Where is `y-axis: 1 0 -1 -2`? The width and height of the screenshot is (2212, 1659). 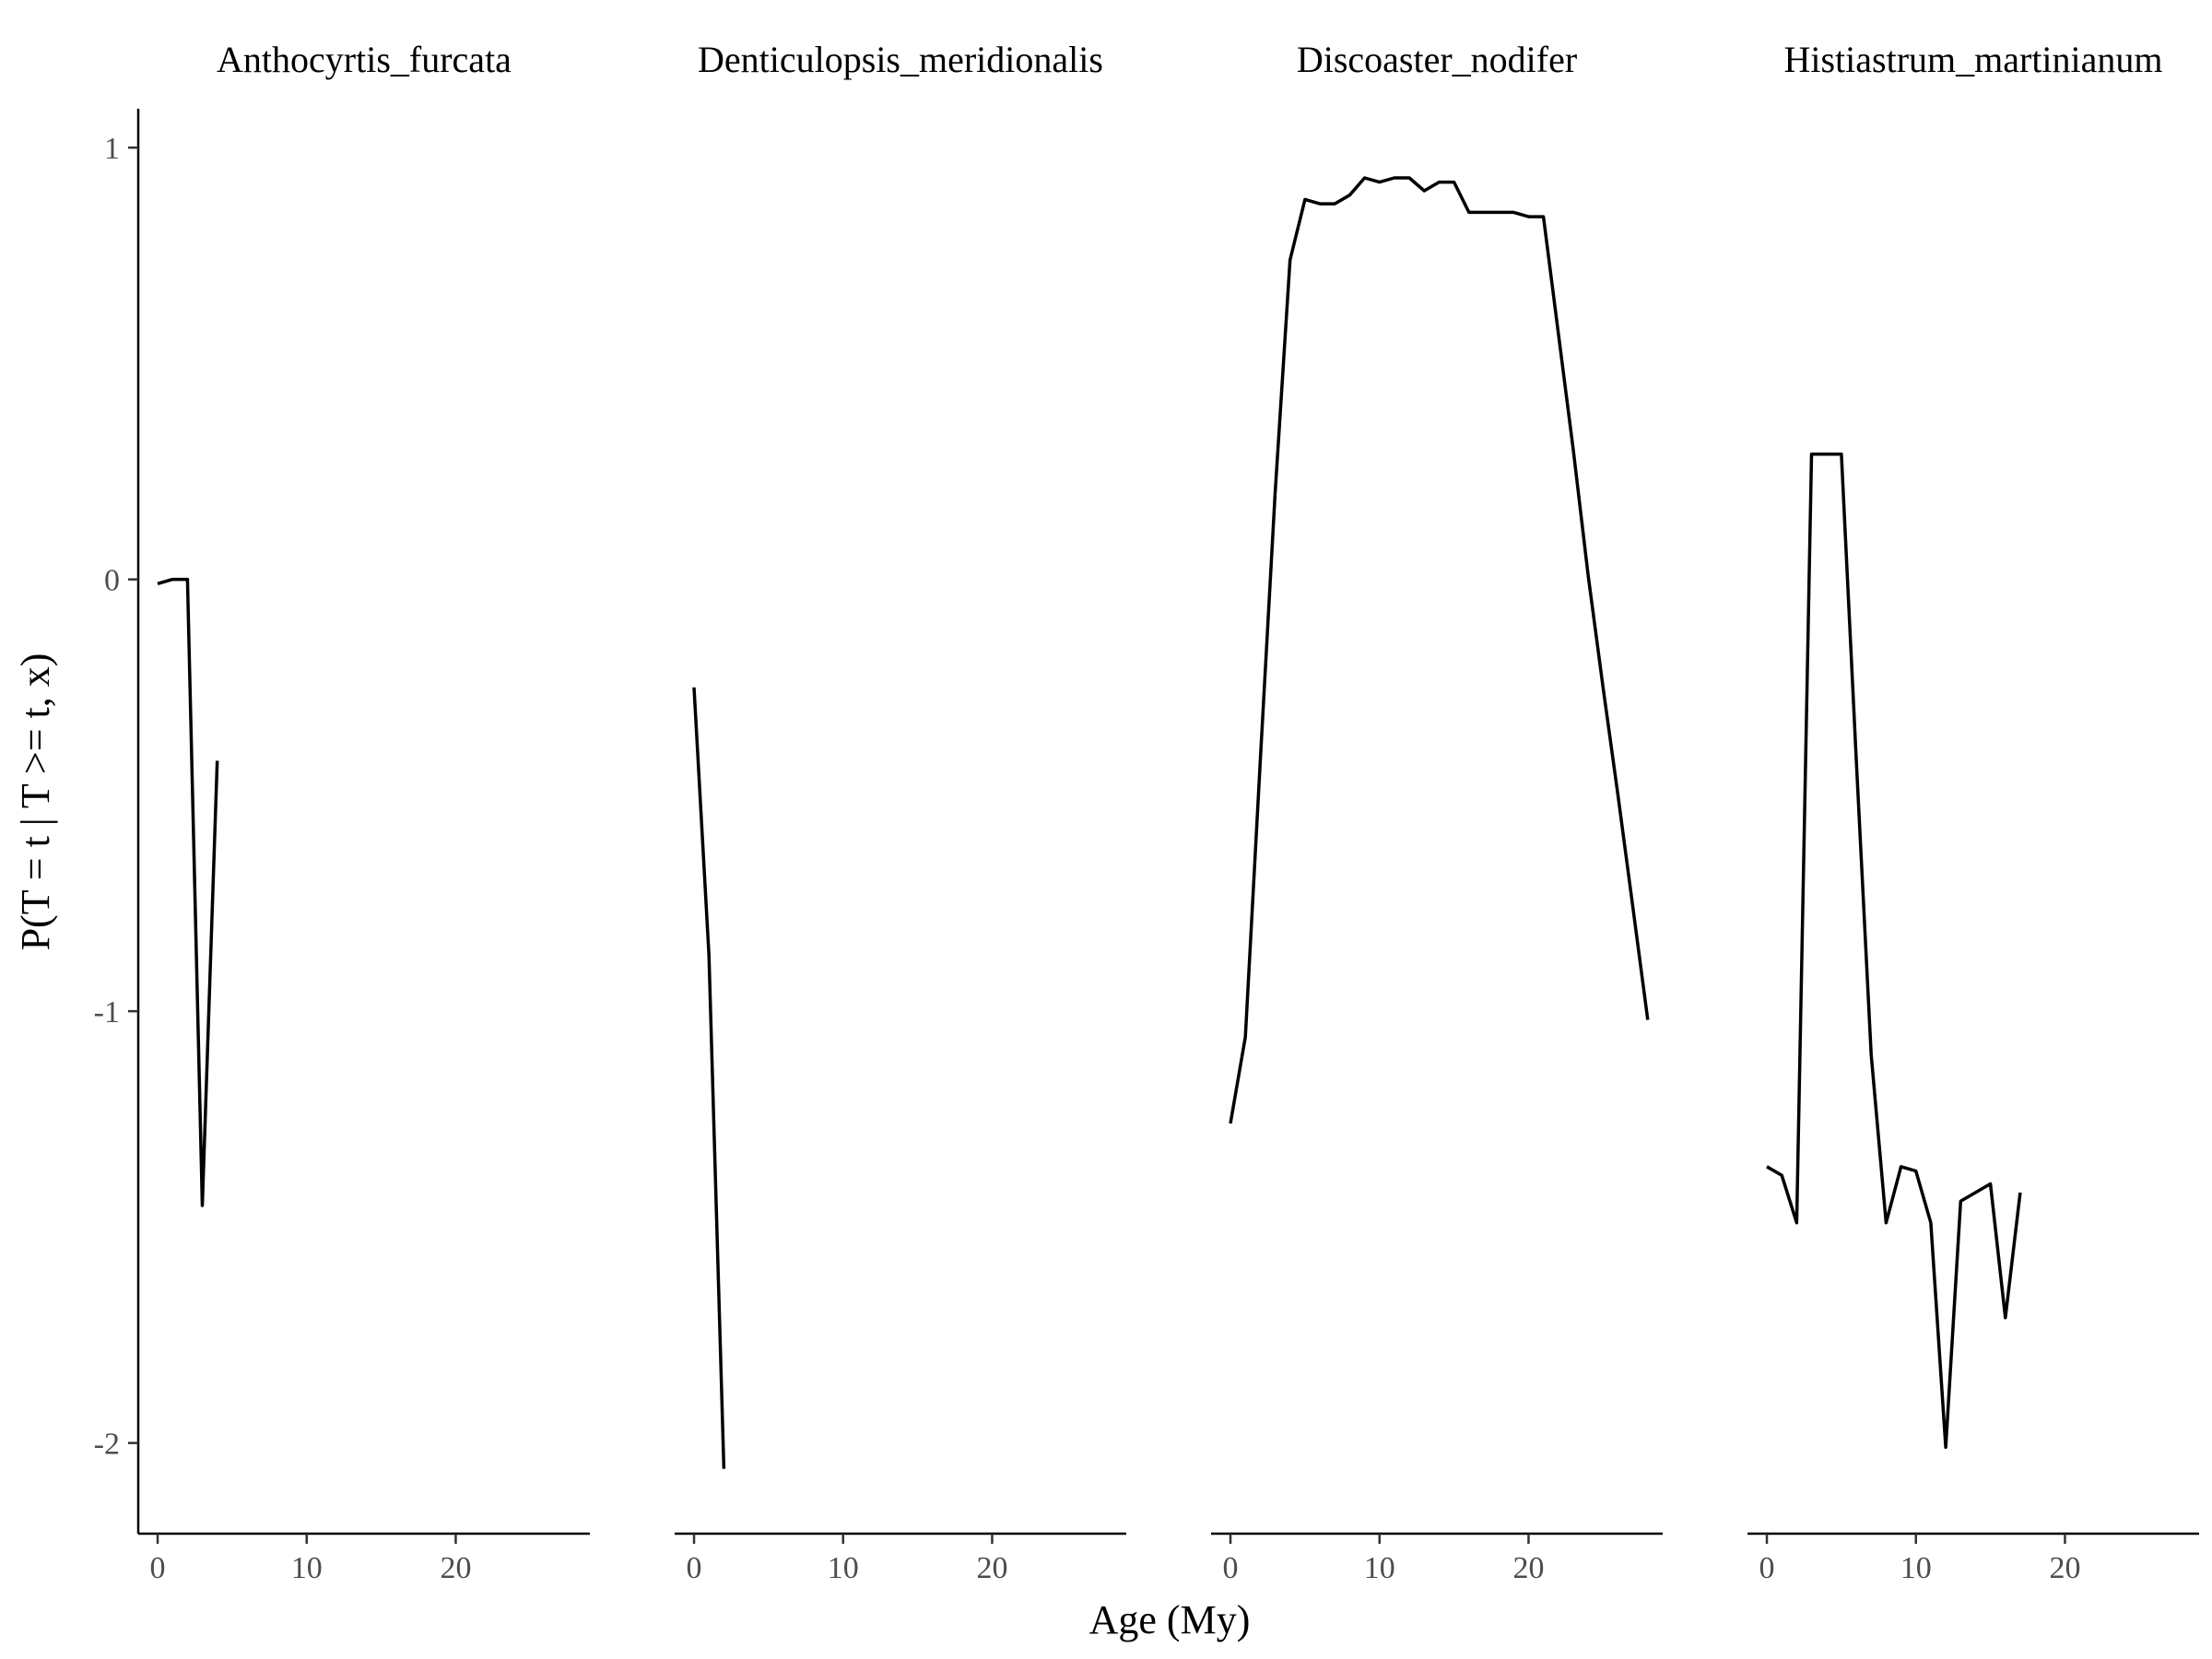
y-axis: 1 0 -1 -2 is located at coordinates (117, 821).